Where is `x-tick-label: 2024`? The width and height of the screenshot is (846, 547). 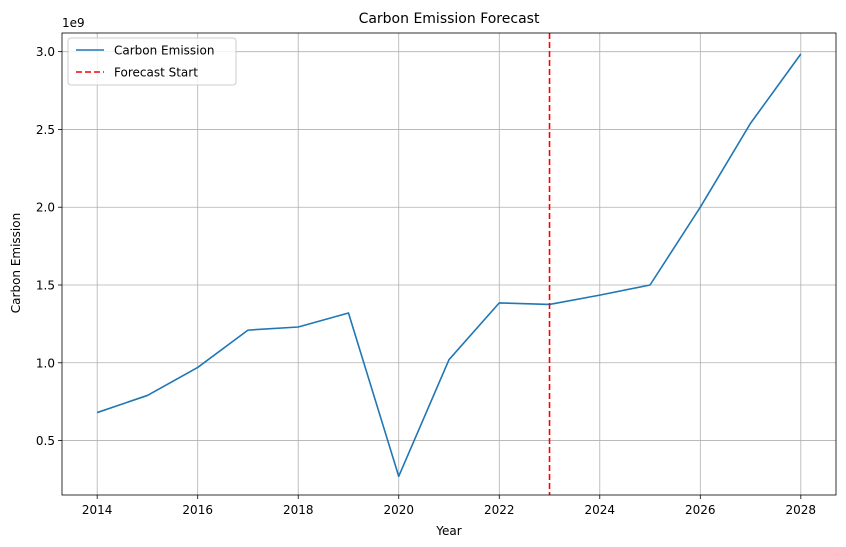 x-tick-label: 2024 is located at coordinates (600, 510).